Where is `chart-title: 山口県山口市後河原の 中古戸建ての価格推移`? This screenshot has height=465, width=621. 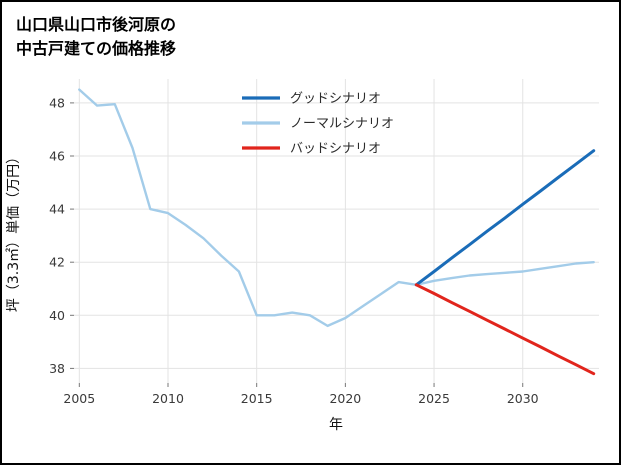 chart-title: 山口県山口市後河原の 中古戸建ての価格推移 is located at coordinates (310, 31).